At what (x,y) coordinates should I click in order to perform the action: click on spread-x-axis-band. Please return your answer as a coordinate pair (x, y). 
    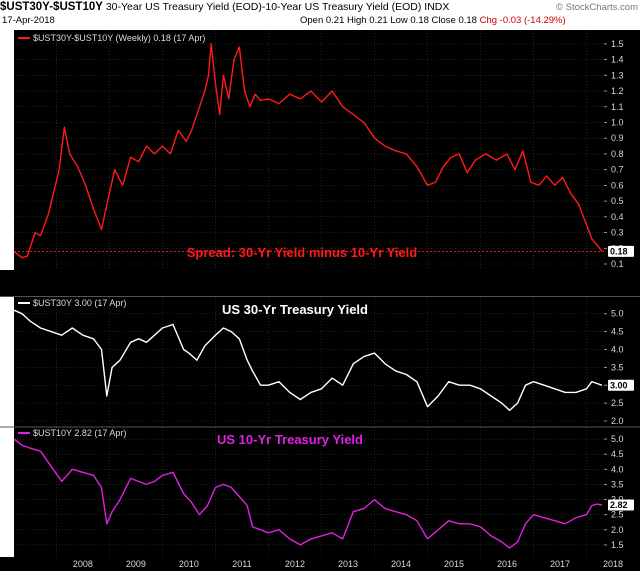
    Looking at the image, I should click on (320, 283).